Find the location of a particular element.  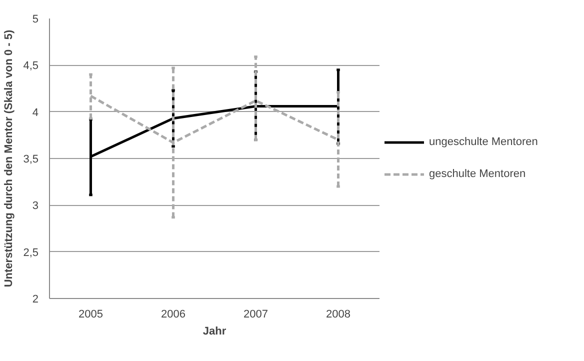

legend-label: geschulte Mentoren is located at coordinates (477, 174).